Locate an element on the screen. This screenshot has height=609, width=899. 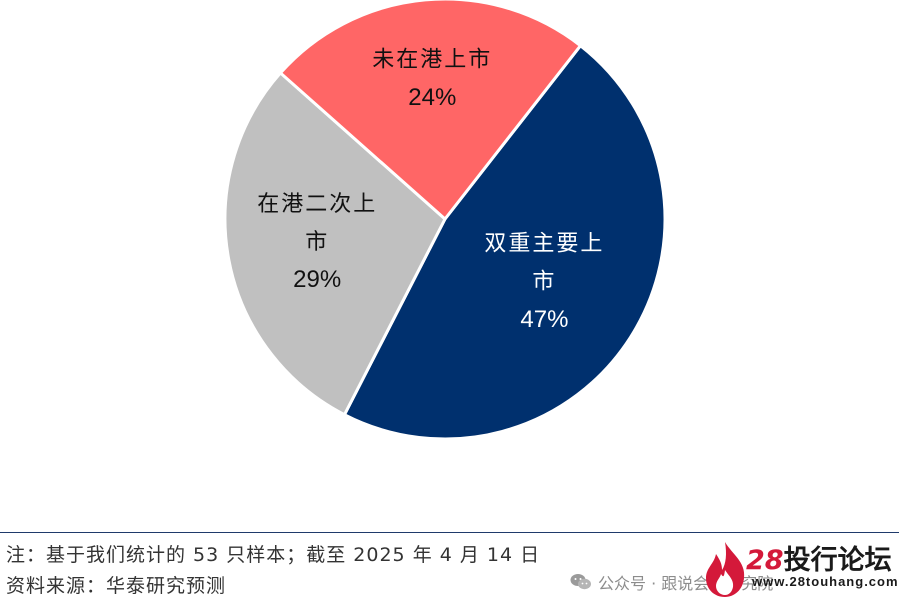
forum-logo: 28投行论坛 www.28touhang.com is located at coordinates (800, 570).